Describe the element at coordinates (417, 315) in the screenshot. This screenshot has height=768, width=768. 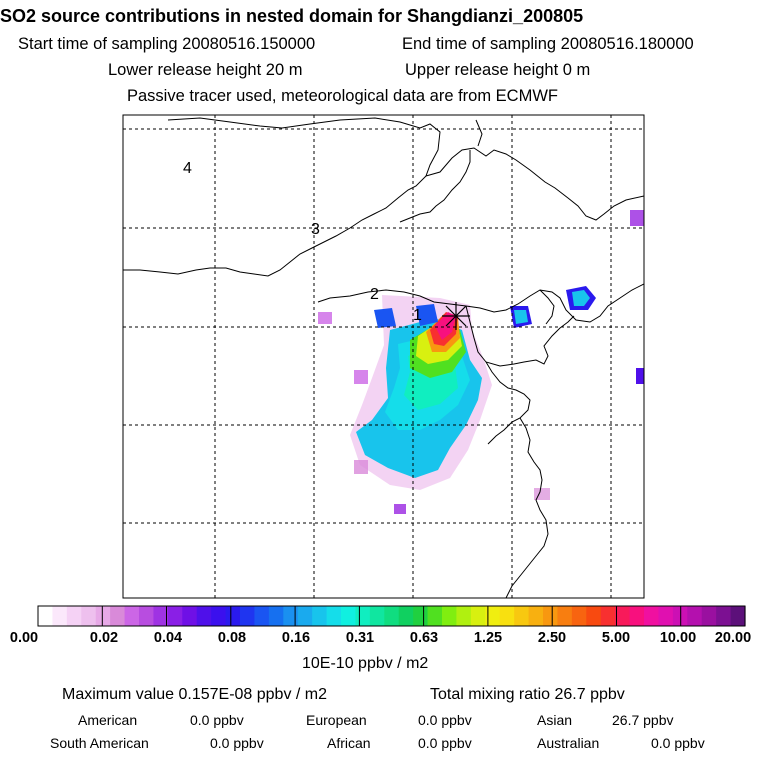
I see `distance-label-1: 1` at that location.